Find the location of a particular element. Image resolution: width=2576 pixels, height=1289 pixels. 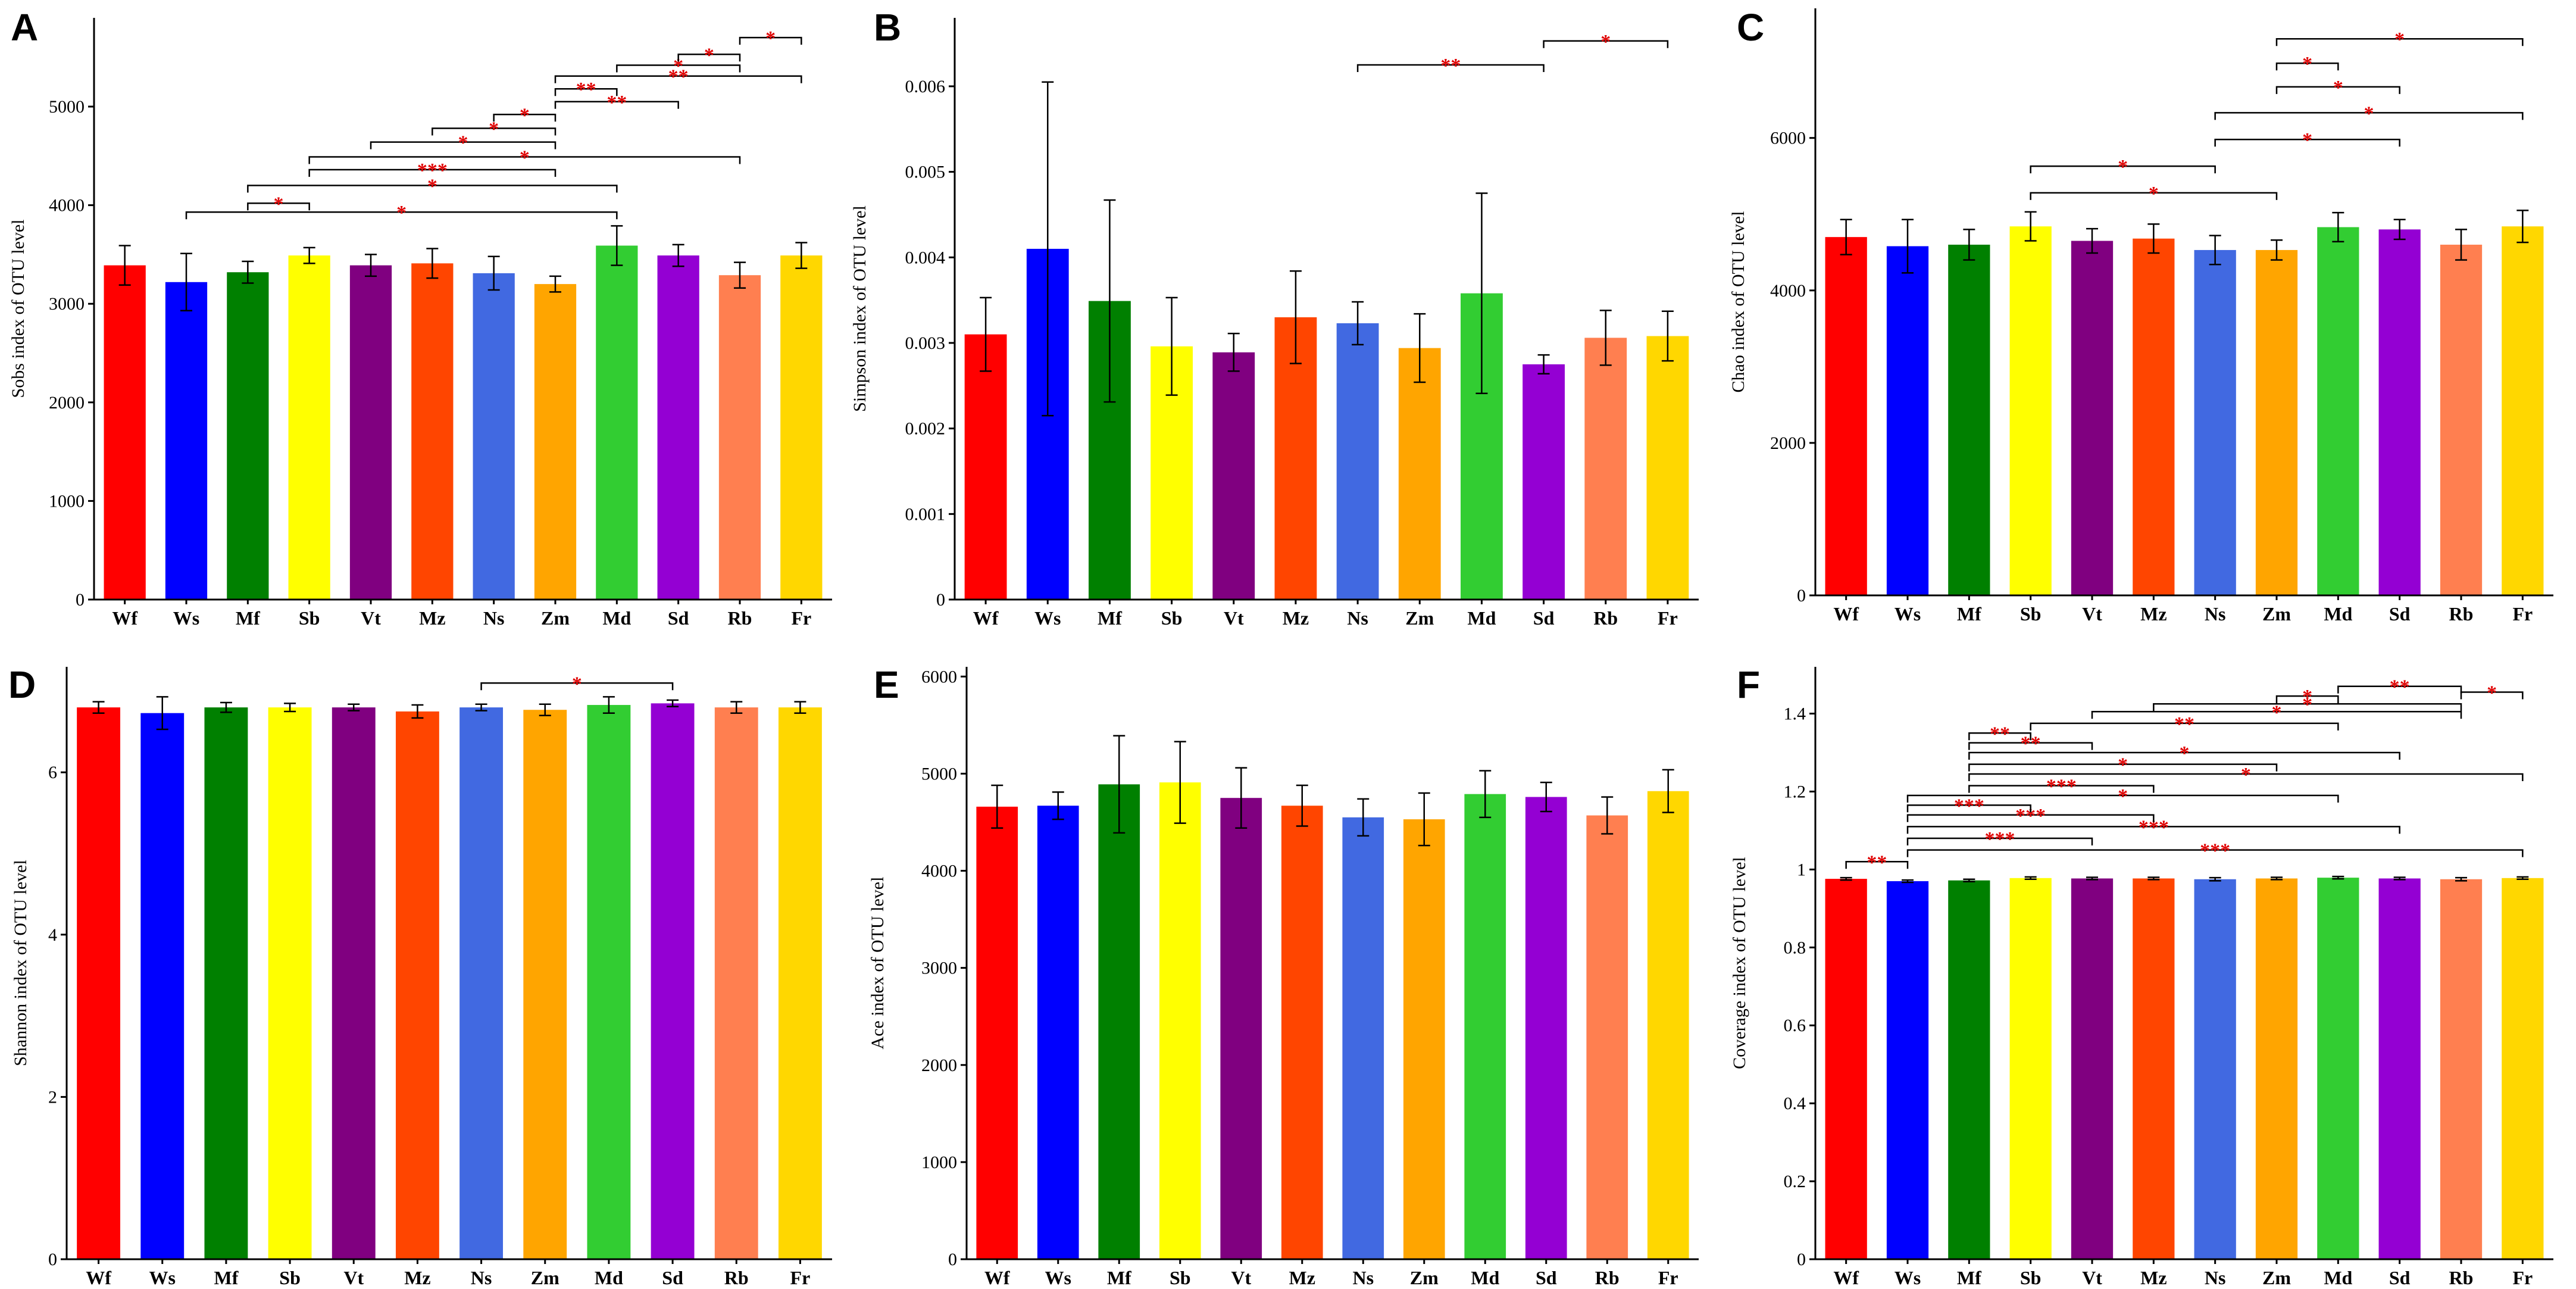

y-tick-label: 3000 is located at coordinates (939, 968).